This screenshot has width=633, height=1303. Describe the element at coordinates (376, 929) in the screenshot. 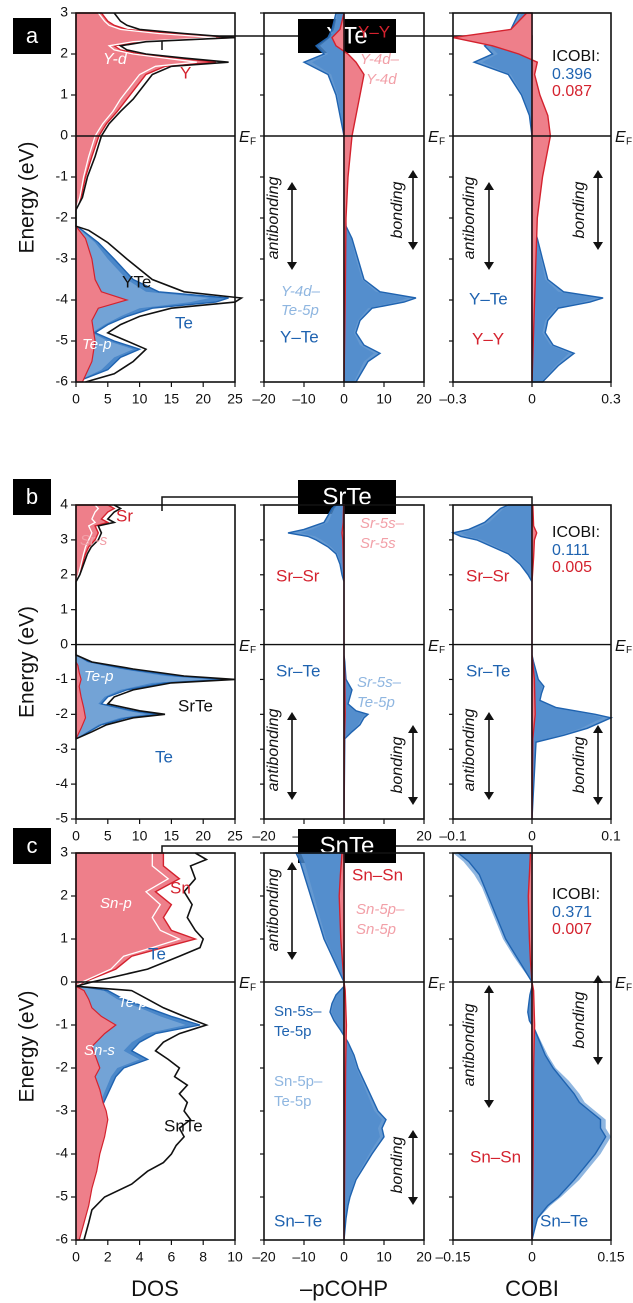

I see `panel-c-pcohp-metal-metal-orb2: Sn-5p` at that location.